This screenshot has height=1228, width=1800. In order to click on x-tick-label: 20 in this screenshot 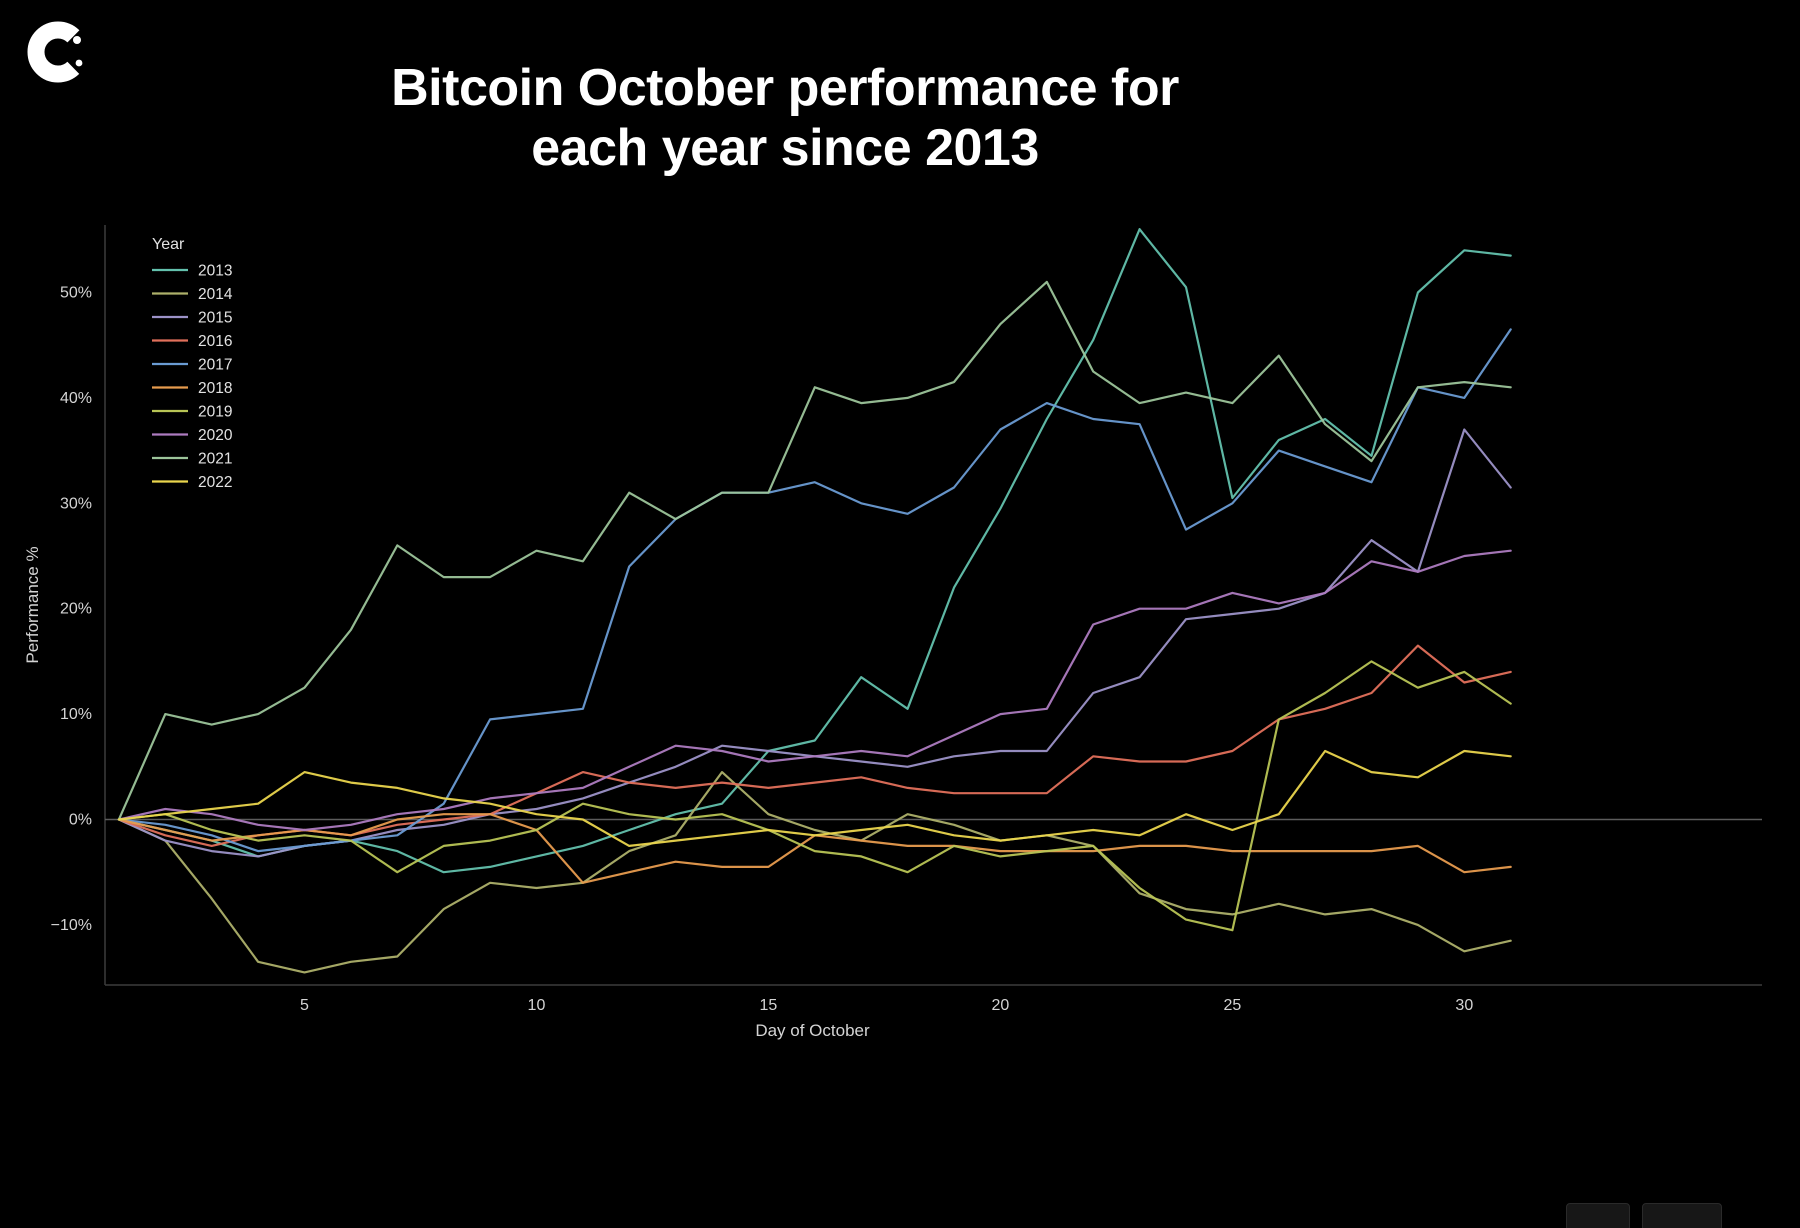, I will do `click(1000, 1005)`.